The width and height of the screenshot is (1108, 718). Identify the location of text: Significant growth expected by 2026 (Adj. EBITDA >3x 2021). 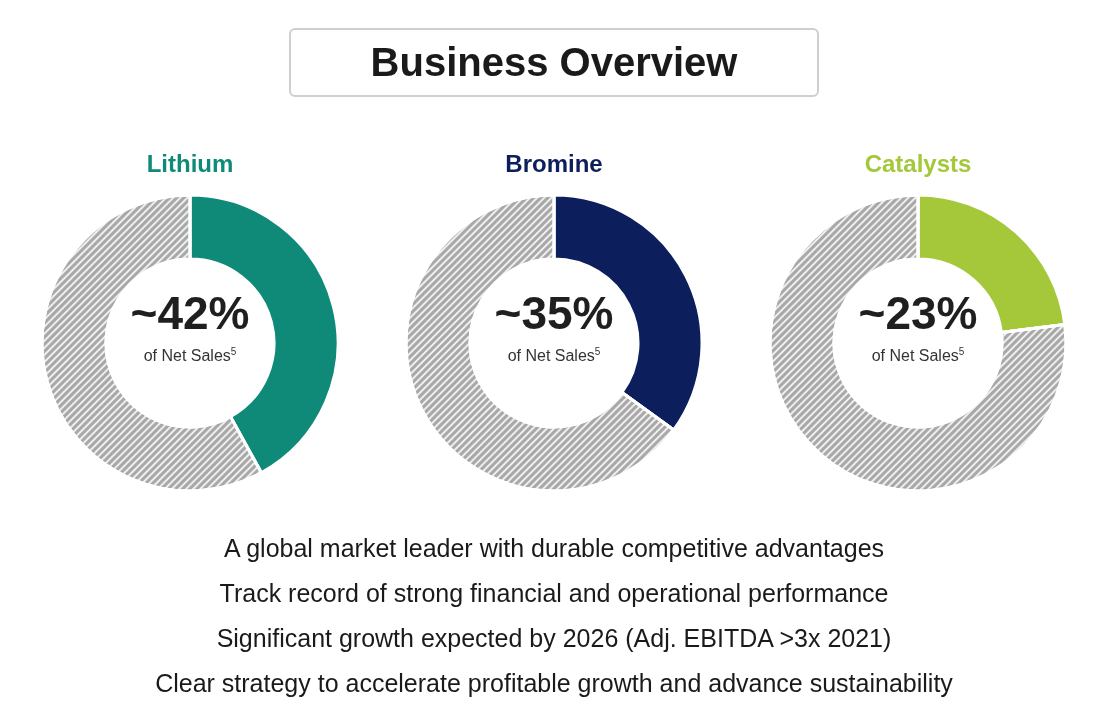
(554, 638).